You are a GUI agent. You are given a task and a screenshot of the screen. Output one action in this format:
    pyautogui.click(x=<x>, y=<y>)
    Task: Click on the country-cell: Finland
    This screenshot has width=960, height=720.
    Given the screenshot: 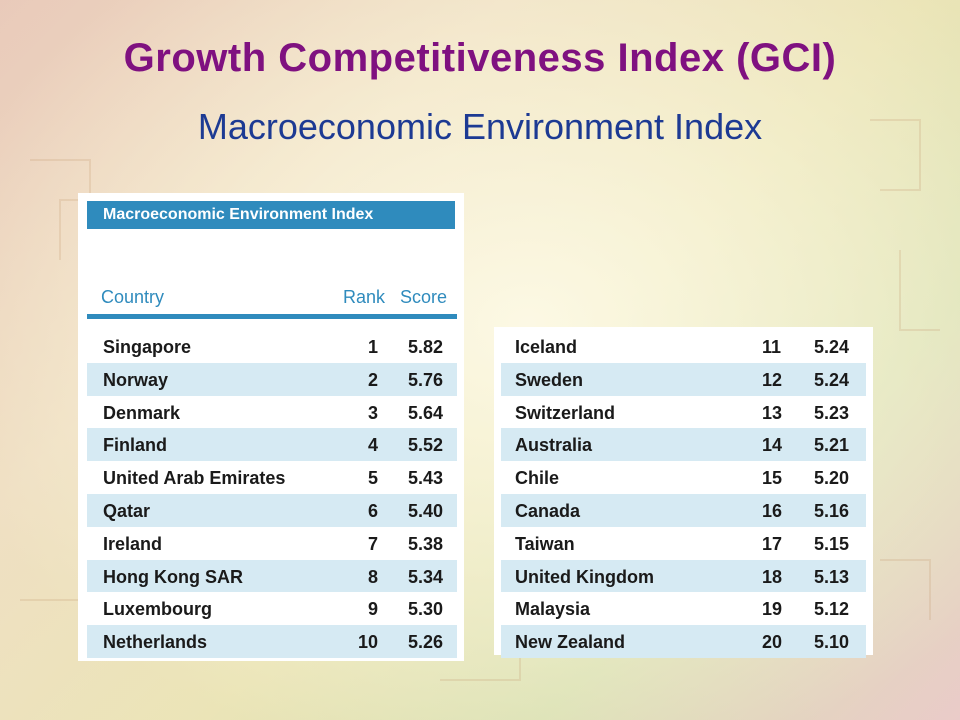 What is the action you would take?
    pyautogui.click(x=135, y=445)
    